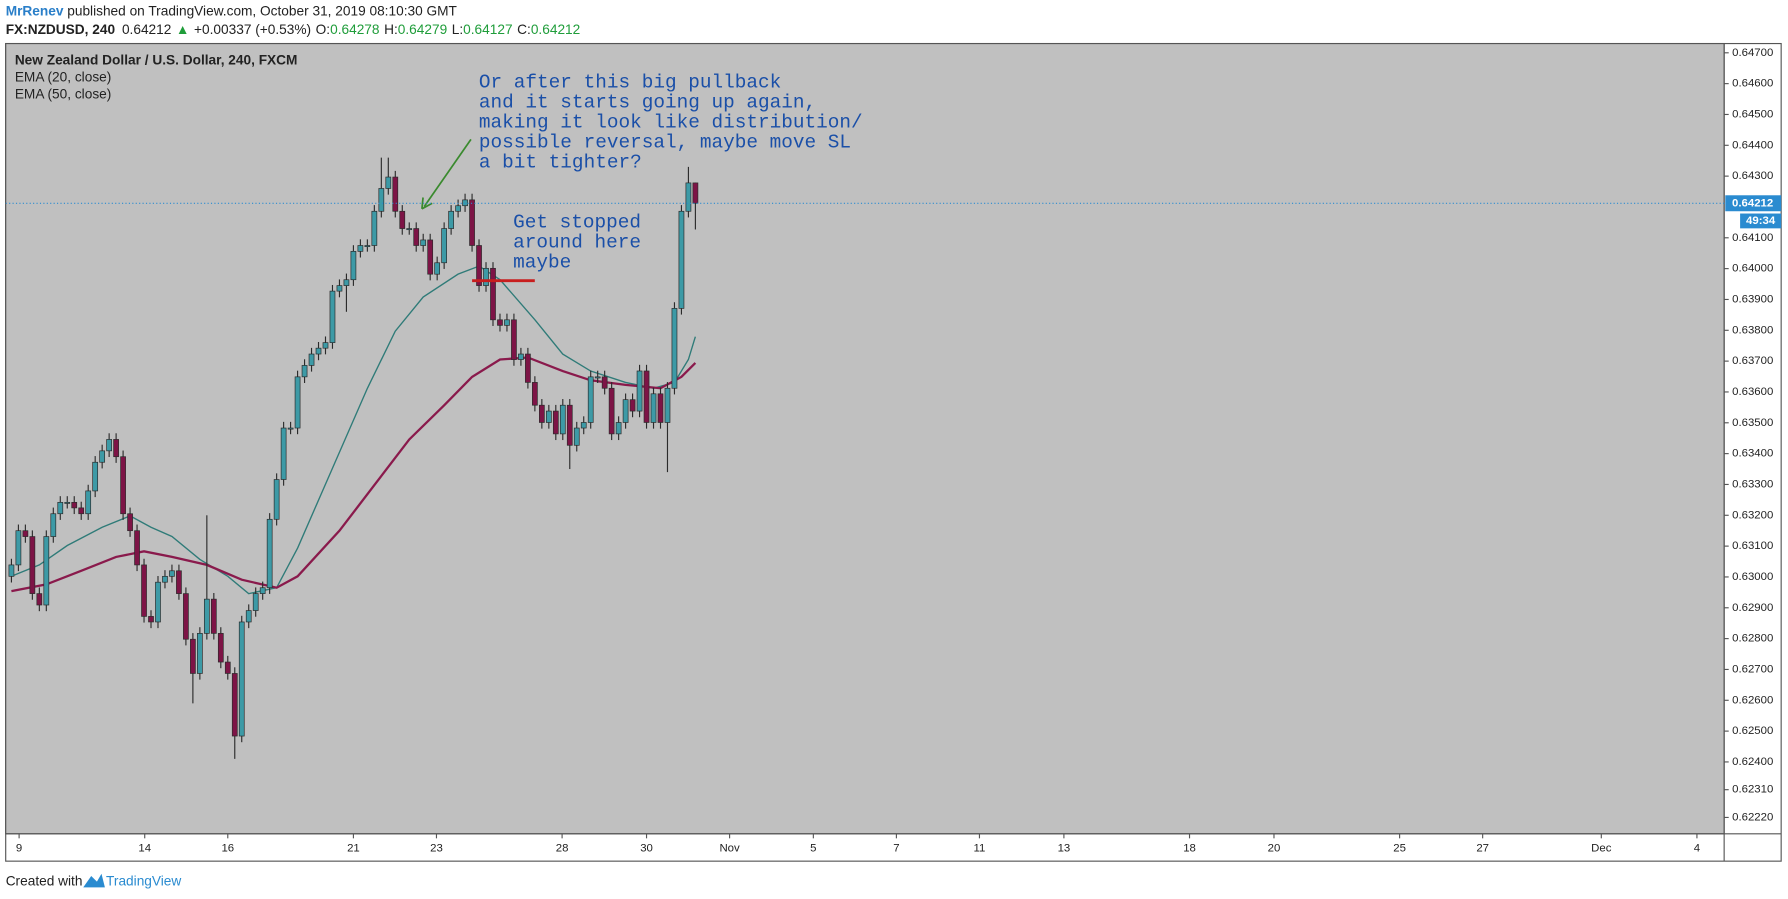 This screenshot has width=1788, height=899. I want to click on y-tick-label: 0.62600, so click(1752, 700).